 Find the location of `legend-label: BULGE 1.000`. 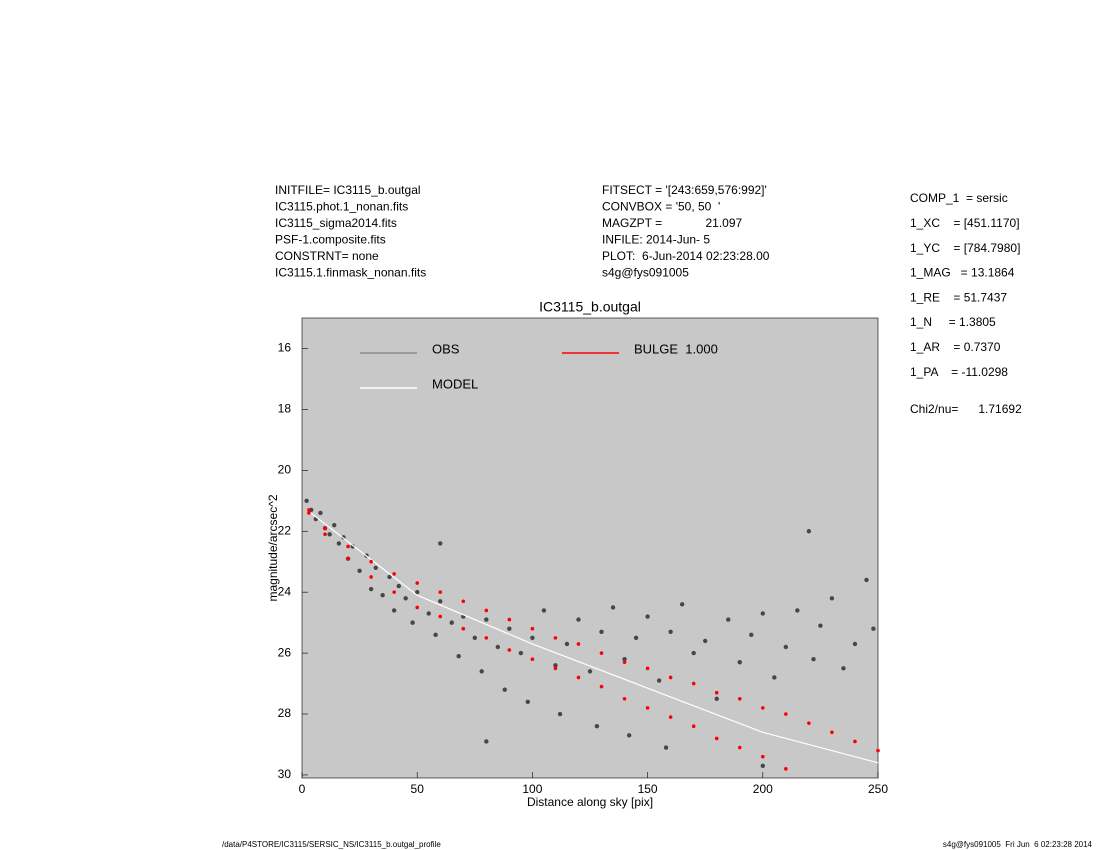

legend-label: BULGE 1.000 is located at coordinates (676, 348).